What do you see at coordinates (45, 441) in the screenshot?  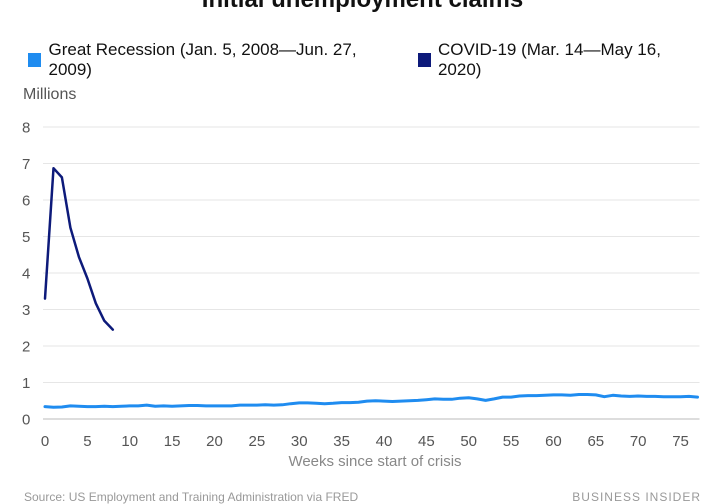 I see `x-tick-label: 0` at bounding box center [45, 441].